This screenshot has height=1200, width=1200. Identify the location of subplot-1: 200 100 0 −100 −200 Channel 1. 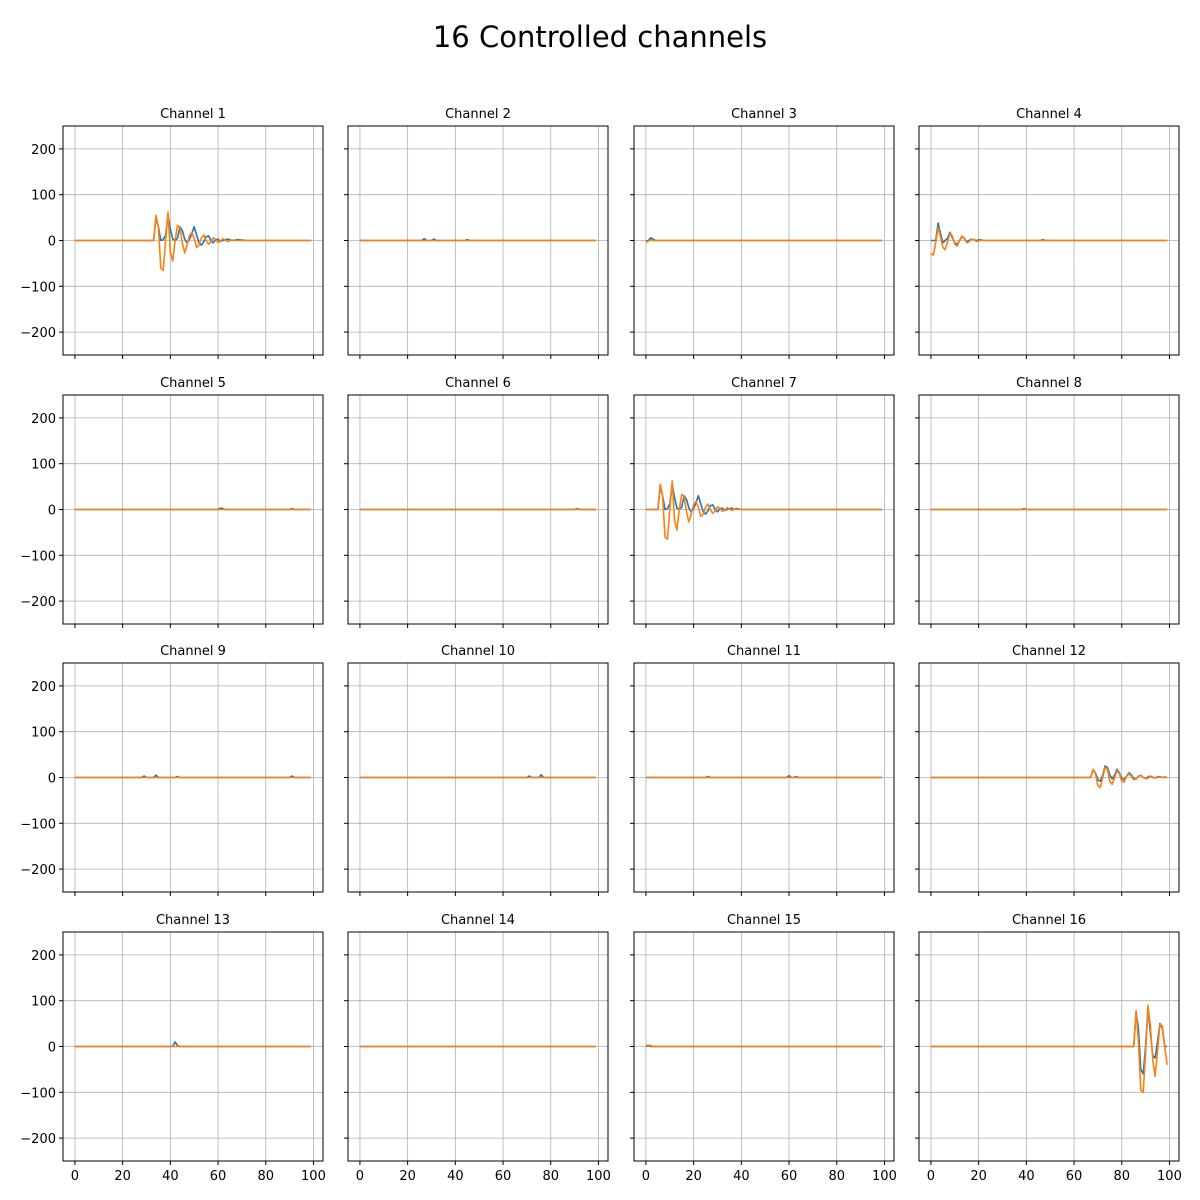
(172, 233).